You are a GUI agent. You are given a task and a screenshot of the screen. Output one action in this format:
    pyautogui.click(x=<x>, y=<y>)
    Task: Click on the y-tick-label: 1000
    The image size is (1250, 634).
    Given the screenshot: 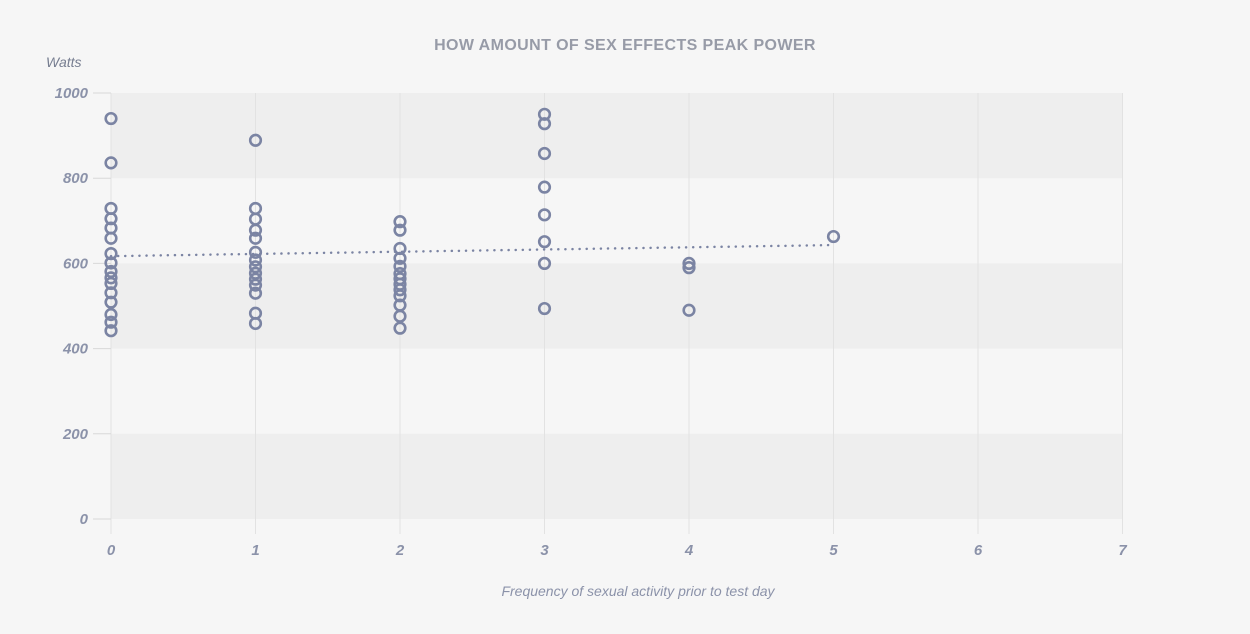 What is the action you would take?
    pyautogui.click(x=72, y=93)
    